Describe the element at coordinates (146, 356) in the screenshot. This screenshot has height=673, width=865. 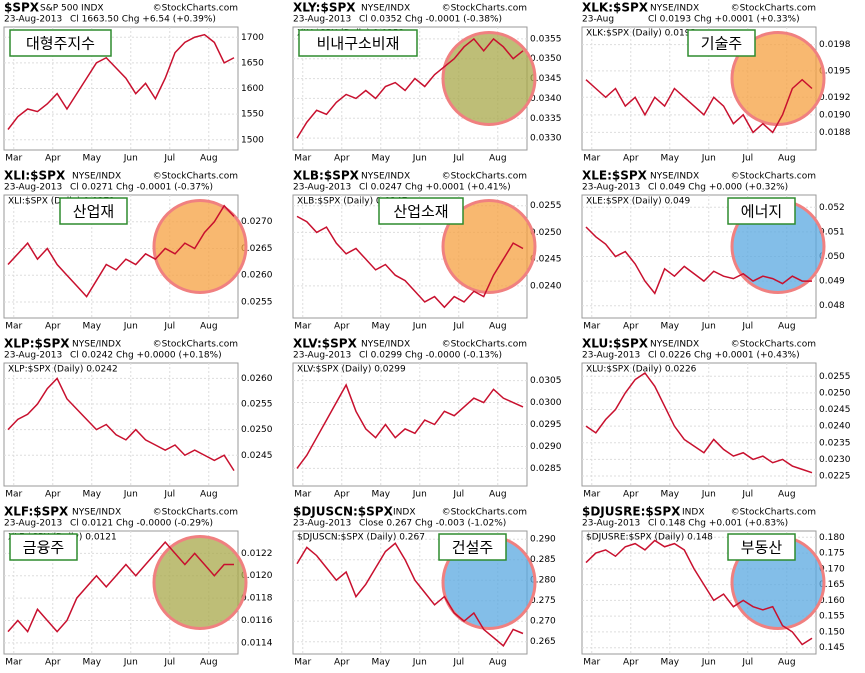
I see `info: Cl 0.0242 Chg +0.0000 (+0.18%)` at that location.